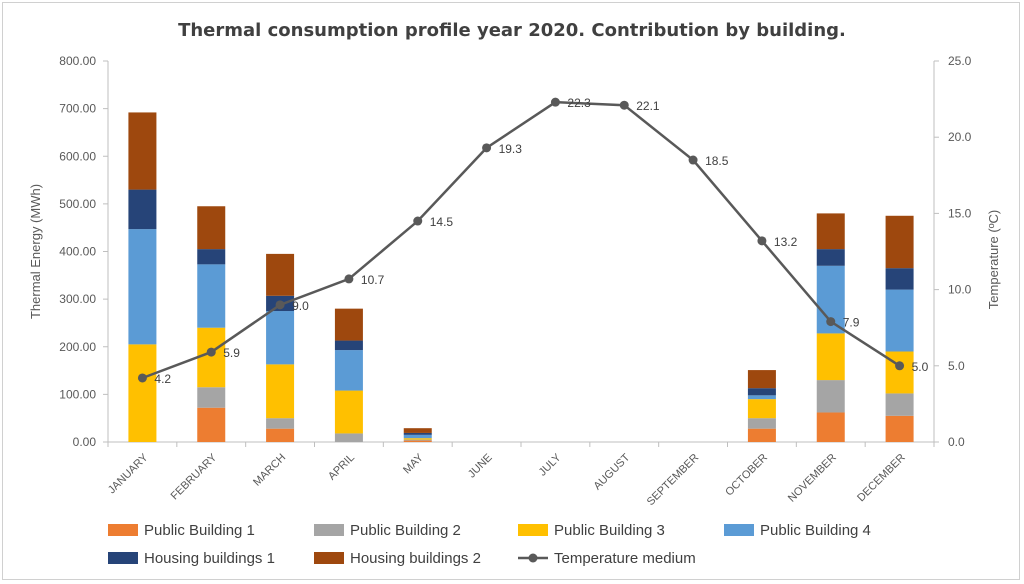  Describe the element at coordinates (786, 242) in the screenshot. I see `temperature-data-label: 13.2` at that location.